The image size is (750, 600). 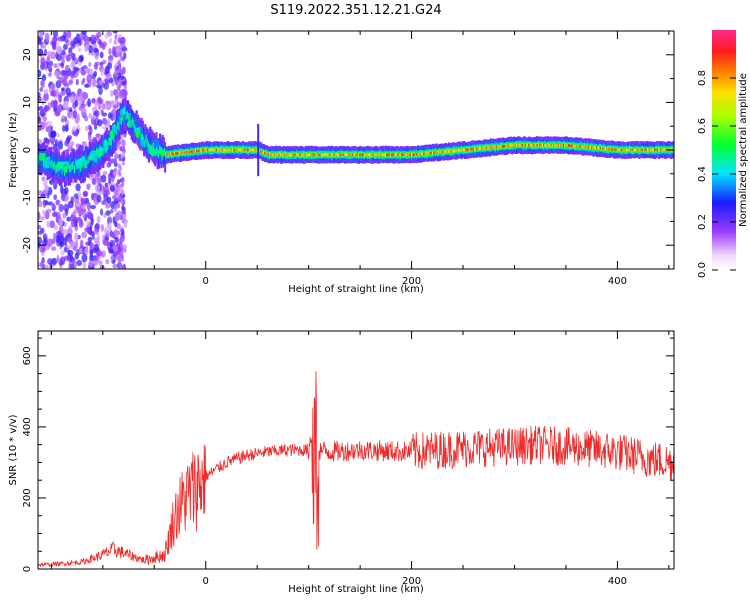 I want to click on x-tick-label: 0, so click(x=206, y=281).